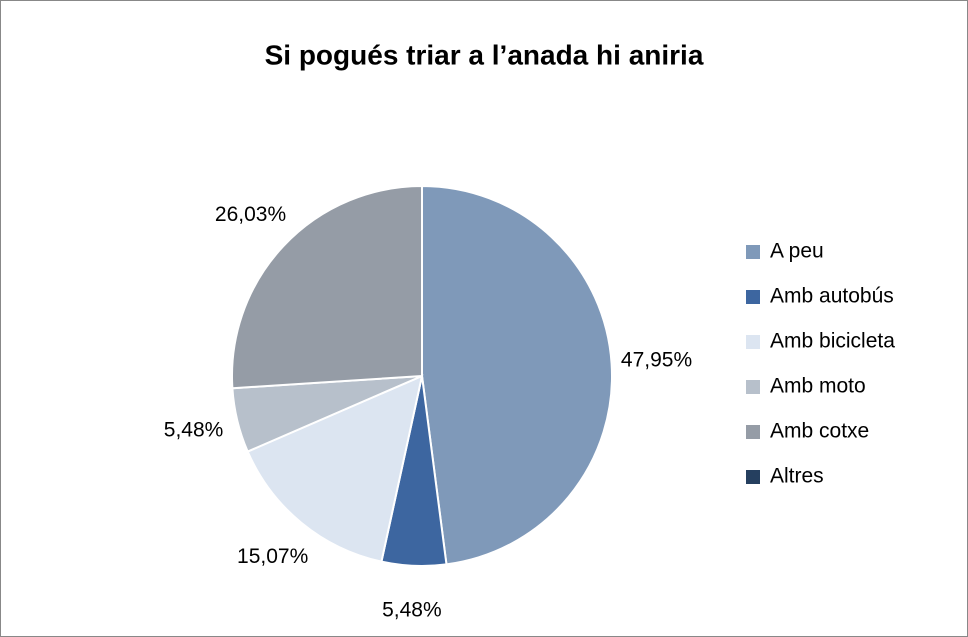 Image resolution: width=968 pixels, height=637 pixels. Describe the element at coordinates (797, 476) in the screenshot. I see `legend-label: Altres` at that location.